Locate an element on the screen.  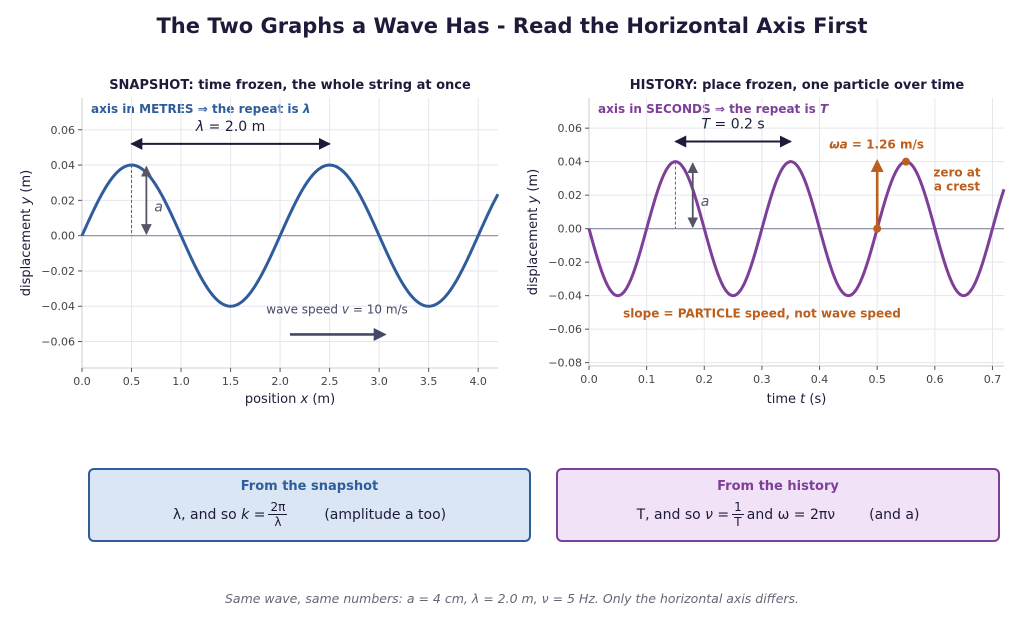
repeat-label: λ = 2.0 m is located at coordinates (230, 127).